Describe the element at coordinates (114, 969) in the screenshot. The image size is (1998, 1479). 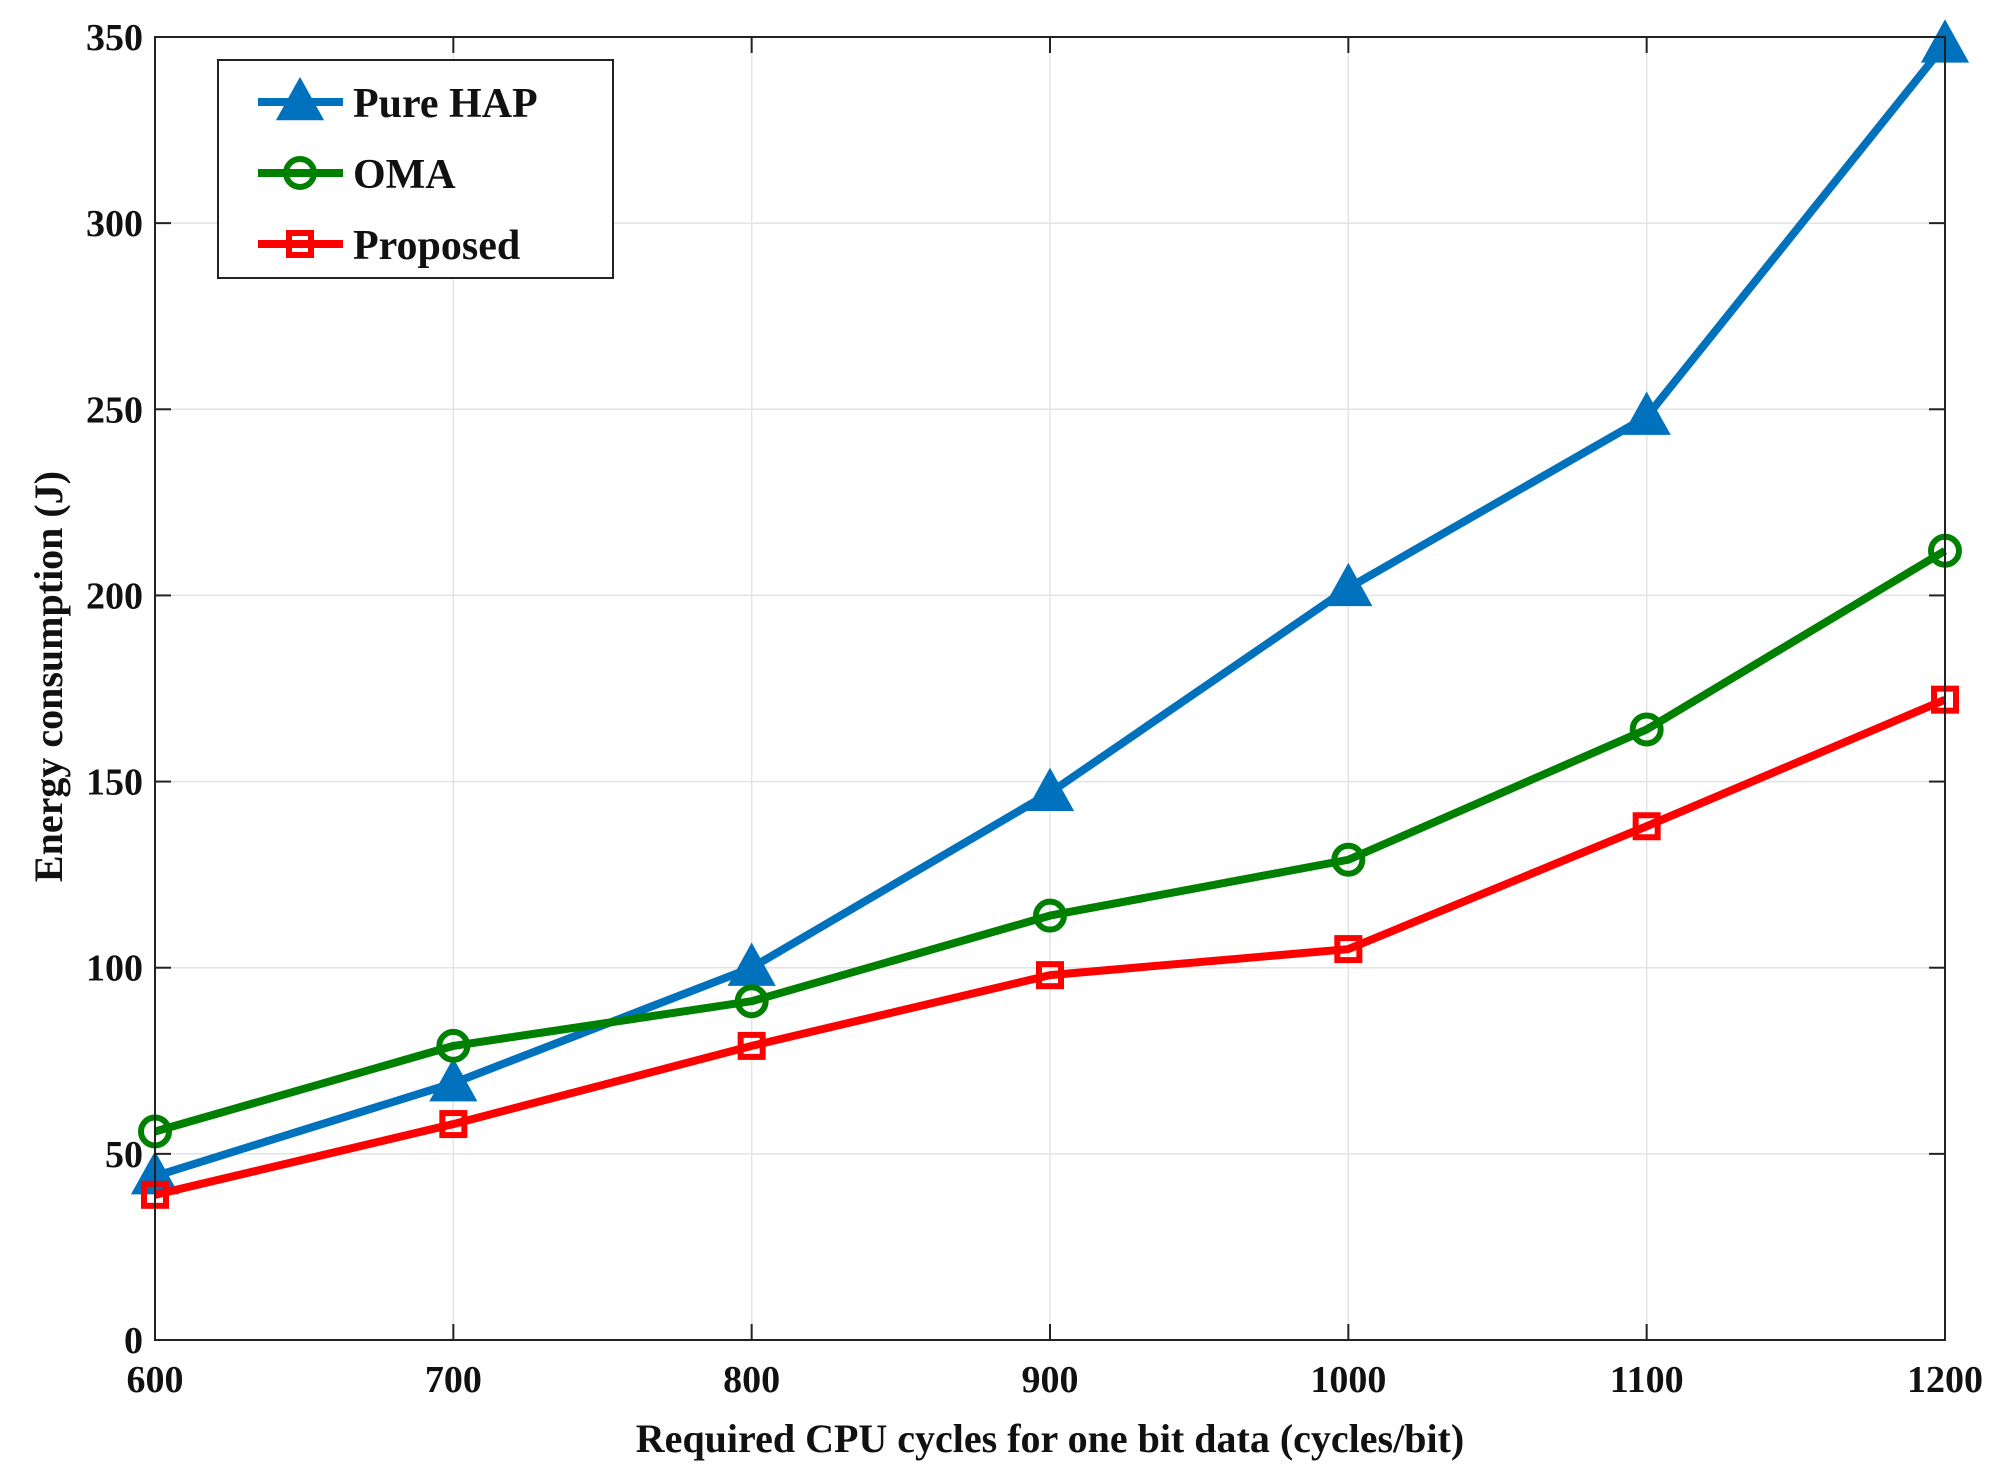
I see `y-tick-label: 100` at that location.